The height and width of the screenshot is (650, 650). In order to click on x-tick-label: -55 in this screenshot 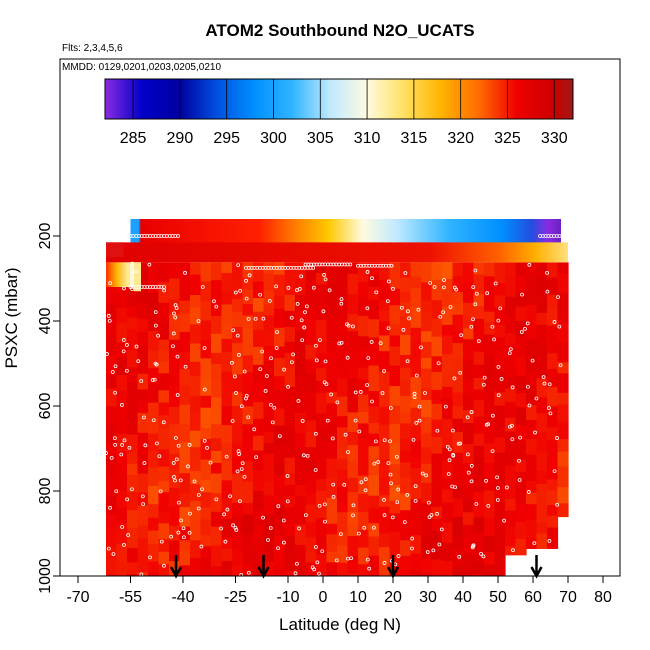, I will do `click(130, 597)`.